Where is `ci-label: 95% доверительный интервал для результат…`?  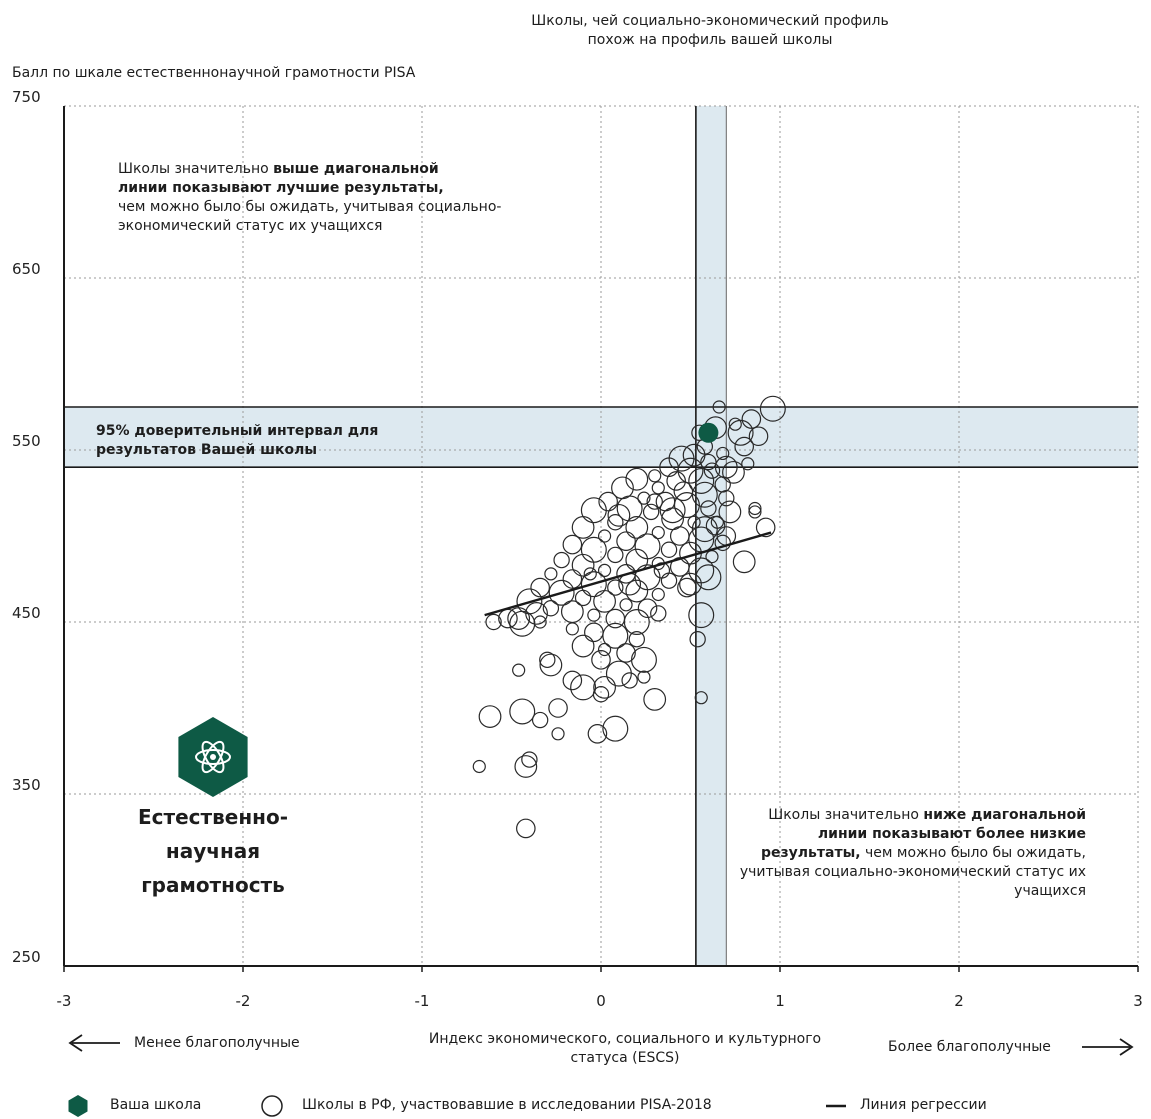 ci-label: 95% доверительный интервал для результат… is located at coordinates (237, 441).